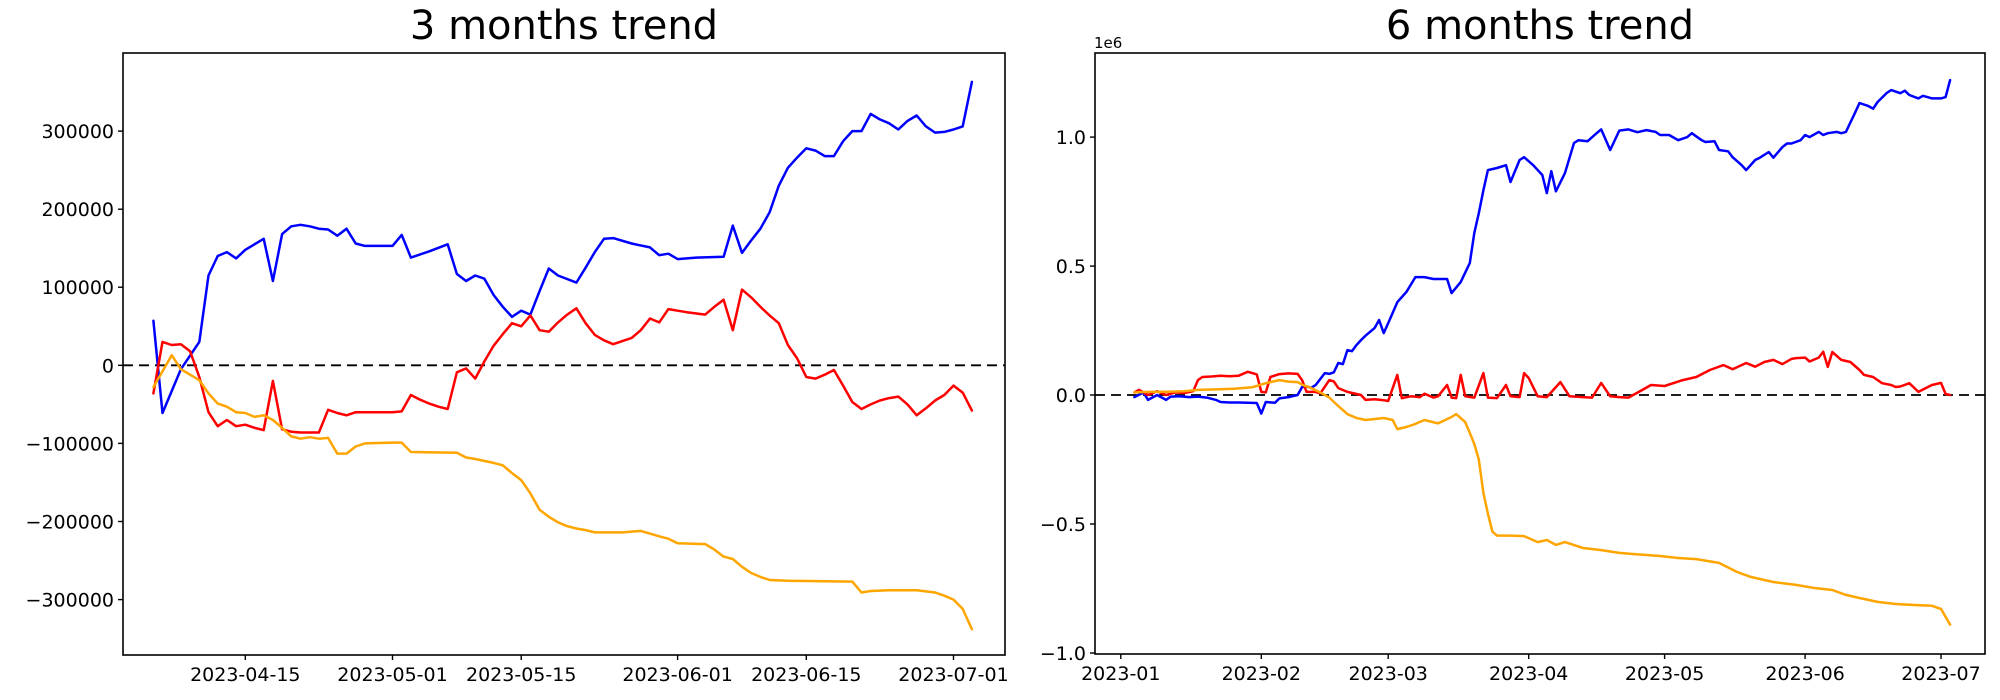  What do you see at coordinates (1071, 267) in the screenshot?
I see `y-tick-label: 0.5` at bounding box center [1071, 267].